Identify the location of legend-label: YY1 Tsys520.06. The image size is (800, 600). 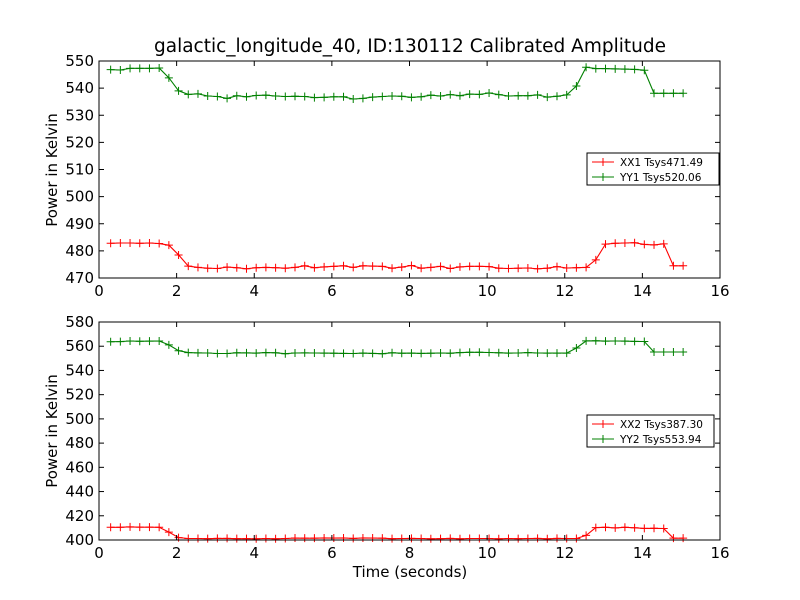
(660, 178).